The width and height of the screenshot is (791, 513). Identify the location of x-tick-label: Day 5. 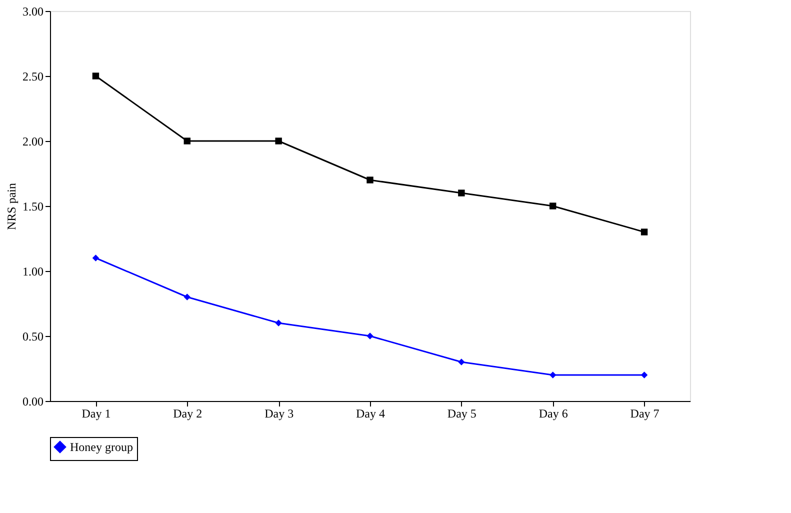
(461, 413).